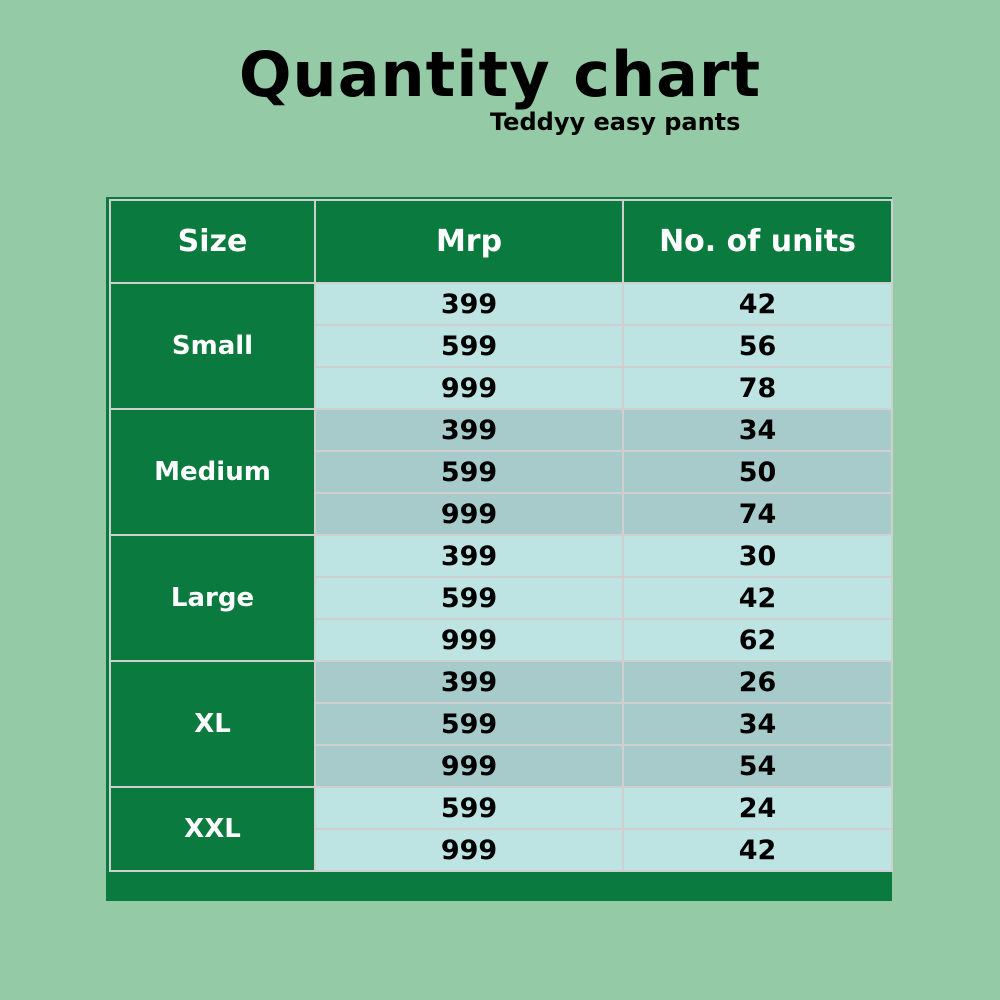 The height and width of the screenshot is (1000, 1000). Describe the element at coordinates (615, 122) in the screenshot. I see `page-subtitle: Teddyy easy pants` at that location.